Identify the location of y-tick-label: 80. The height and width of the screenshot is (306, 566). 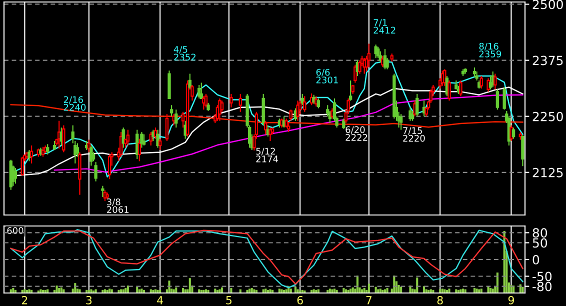
(540, 233).